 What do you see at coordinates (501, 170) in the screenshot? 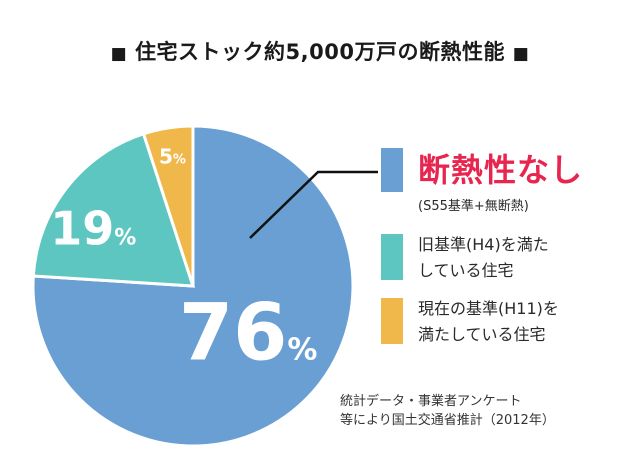
I see `legend-label-none: 断熱性なし` at bounding box center [501, 170].